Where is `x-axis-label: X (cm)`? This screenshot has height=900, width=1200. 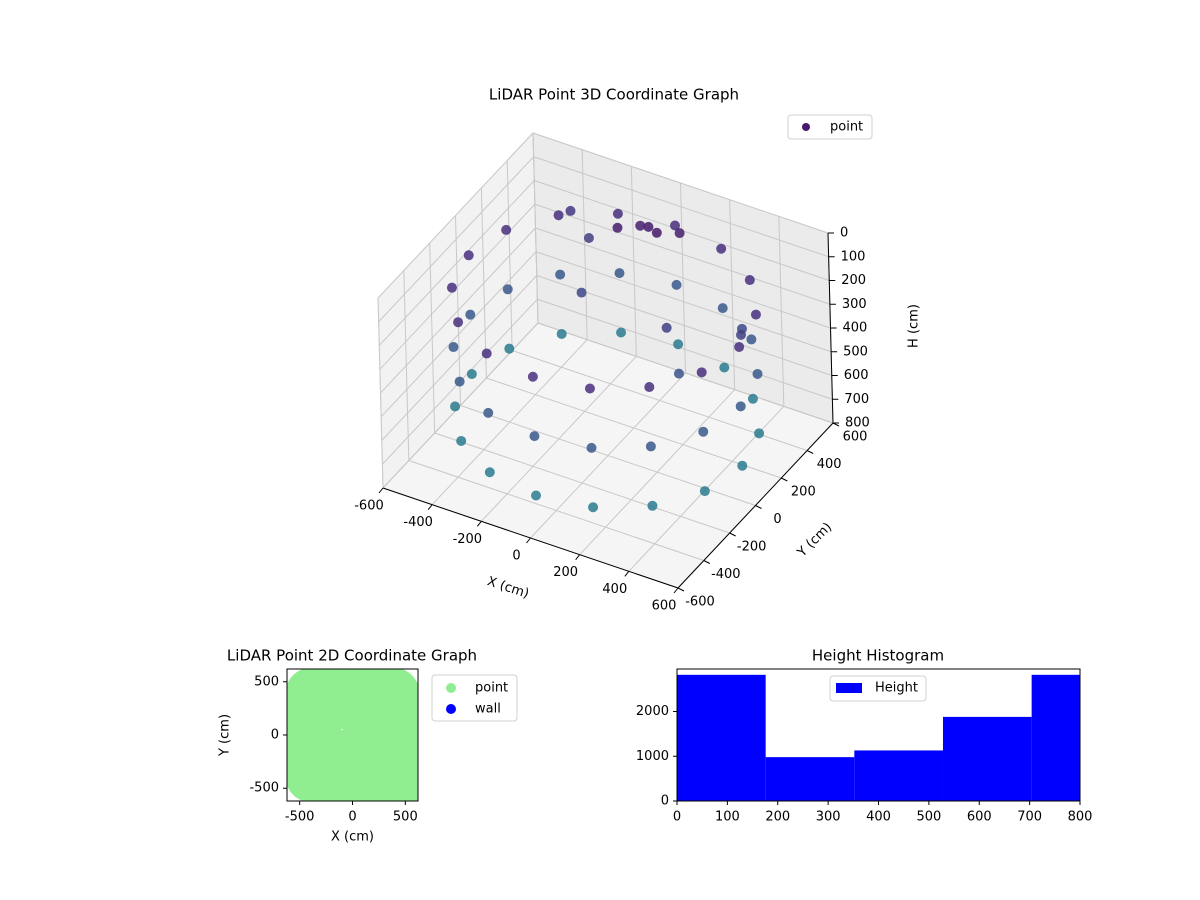 x-axis-label: X (cm) is located at coordinates (508, 588).